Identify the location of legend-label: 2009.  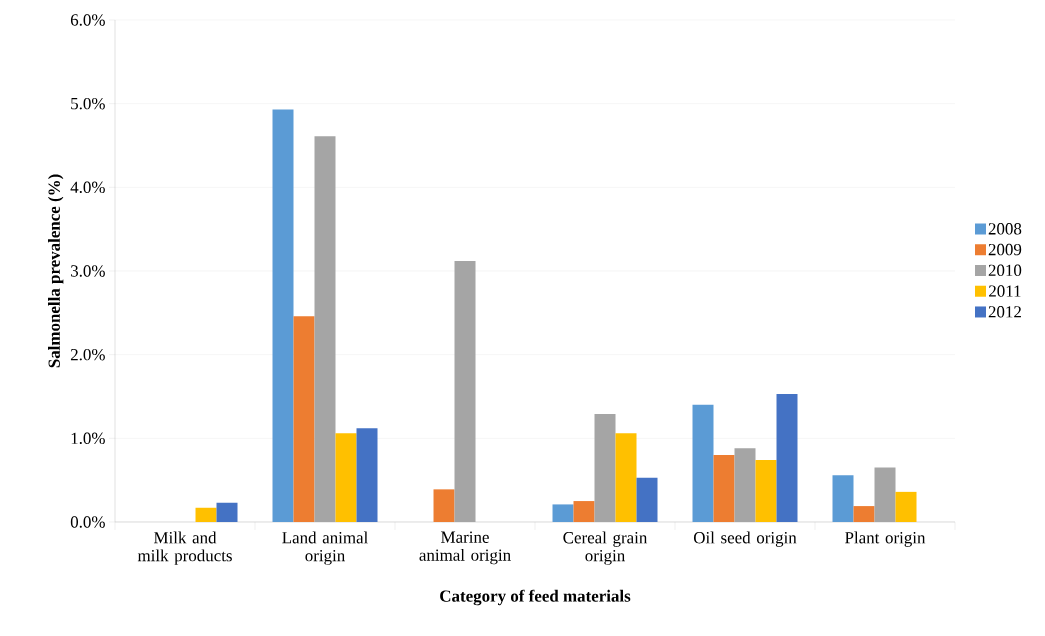
(1005, 249).